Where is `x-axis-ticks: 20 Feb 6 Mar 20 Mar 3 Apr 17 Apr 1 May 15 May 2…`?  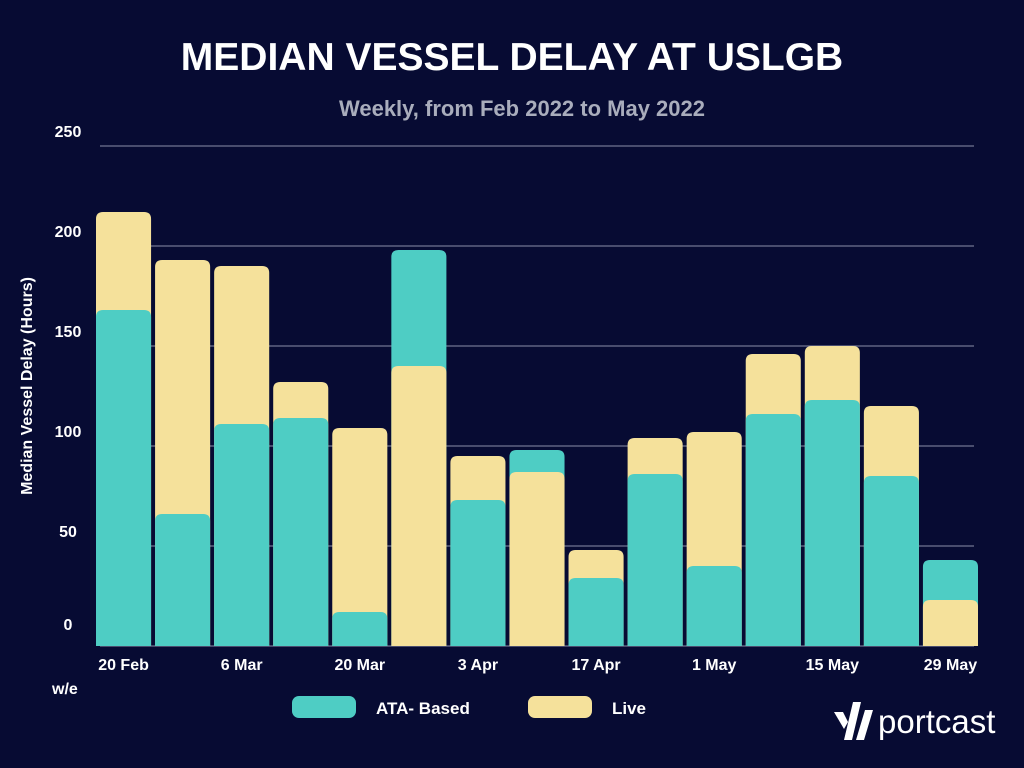
x-axis-ticks: 20 Feb 6 Mar 20 Mar 3 Apr 17 Apr 1 May 15 May 2… is located at coordinates (537, 665).